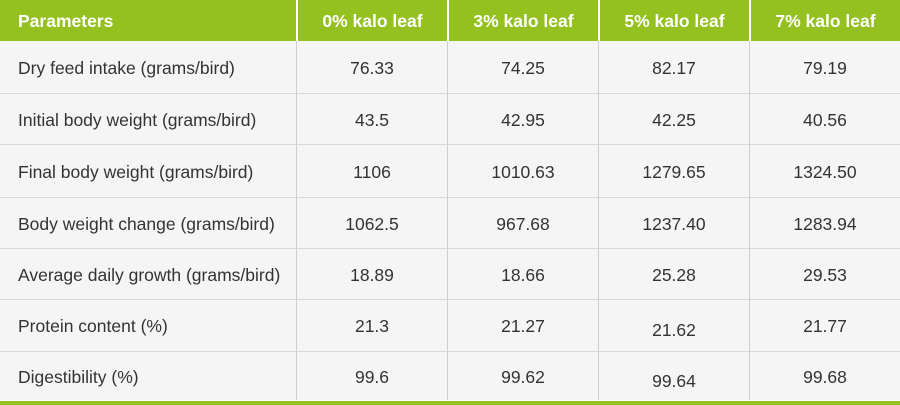 The height and width of the screenshot is (405, 900). I want to click on value-cell: 74.25, so click(522, 67).